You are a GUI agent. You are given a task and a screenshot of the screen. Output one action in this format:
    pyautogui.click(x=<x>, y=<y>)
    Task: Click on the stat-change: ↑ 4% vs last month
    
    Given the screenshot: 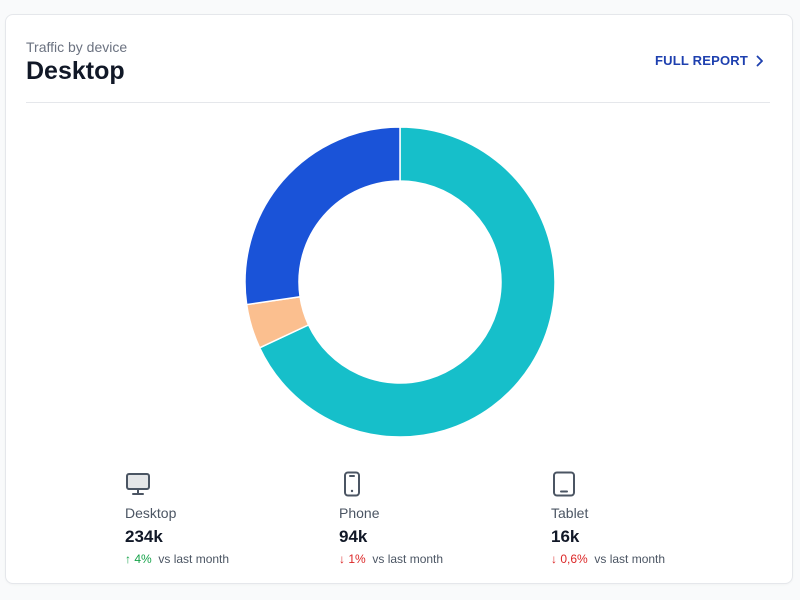 What is the action you would take?
    pyautogui.click(x=215, y=559)
    